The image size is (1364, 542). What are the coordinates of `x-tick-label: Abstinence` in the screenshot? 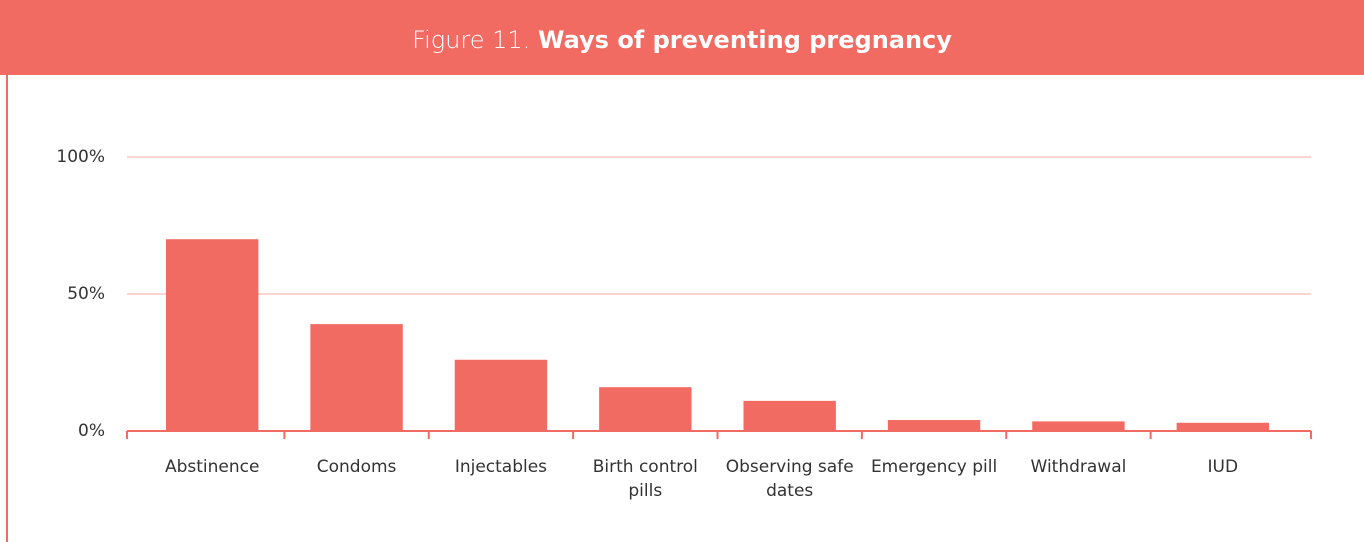 It's located at (212, 467).